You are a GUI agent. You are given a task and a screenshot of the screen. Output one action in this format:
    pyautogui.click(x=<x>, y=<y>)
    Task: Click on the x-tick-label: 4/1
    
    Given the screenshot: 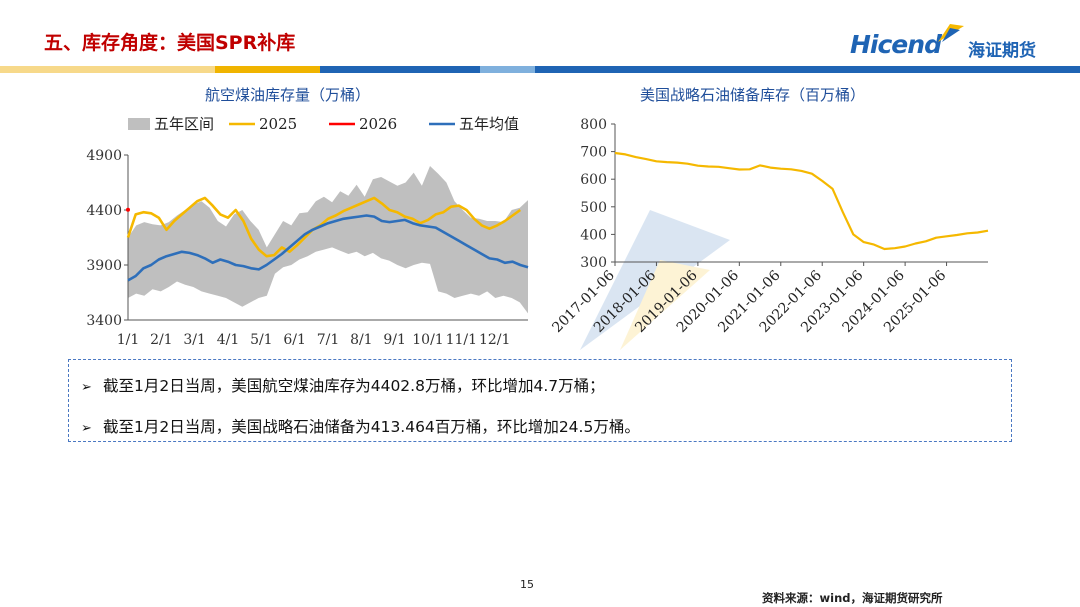 What is the action you would take?
    pyautogui.click(x=228, y=340)
    